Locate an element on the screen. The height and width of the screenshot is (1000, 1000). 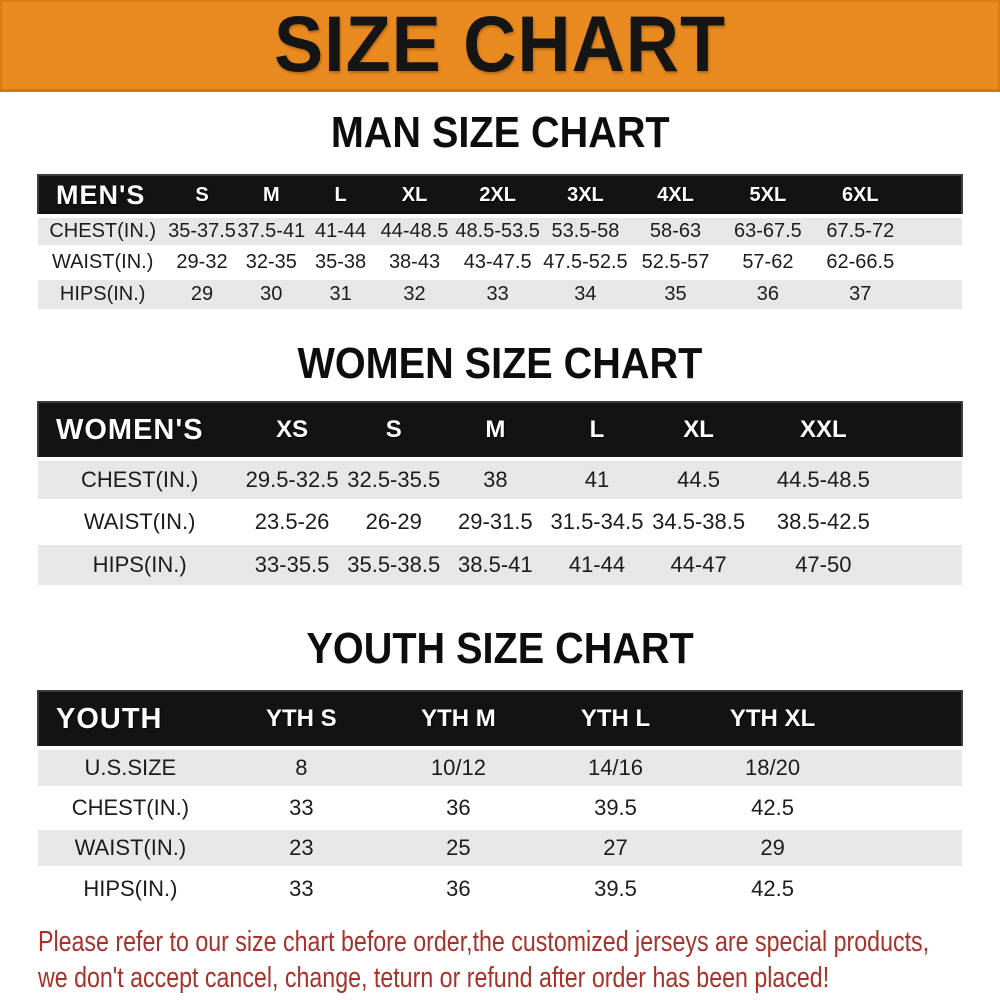
cell: 26-29 is located at coordinates (393, 521).